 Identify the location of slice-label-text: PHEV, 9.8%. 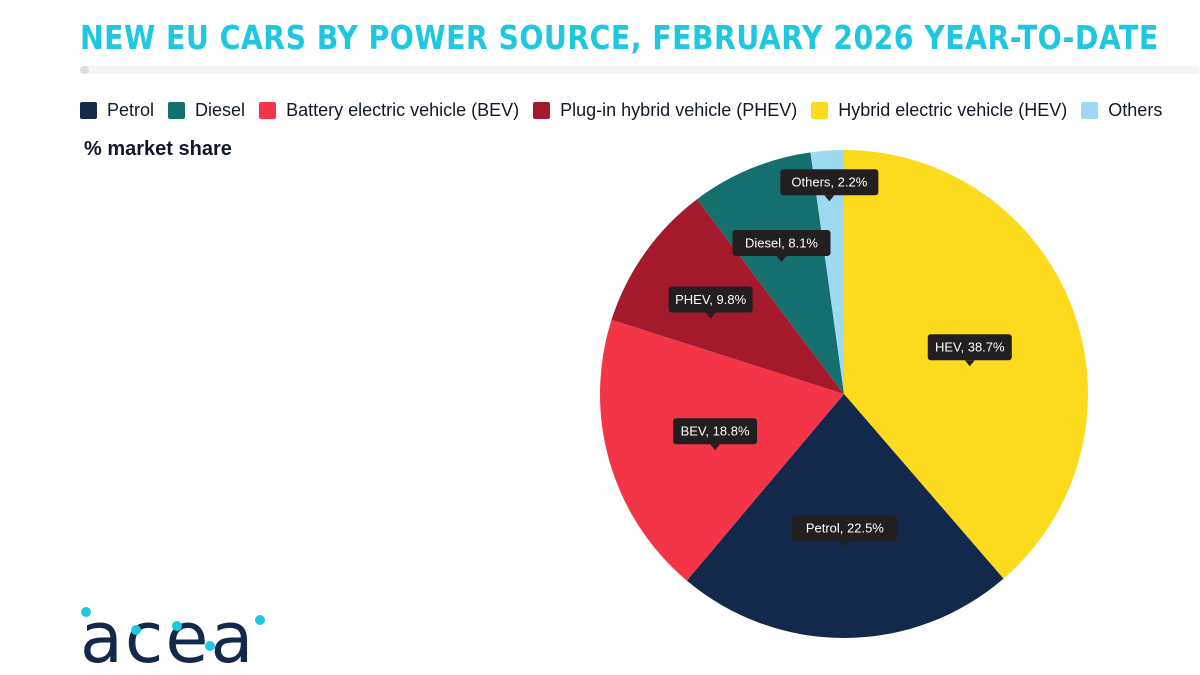
(711, 299).